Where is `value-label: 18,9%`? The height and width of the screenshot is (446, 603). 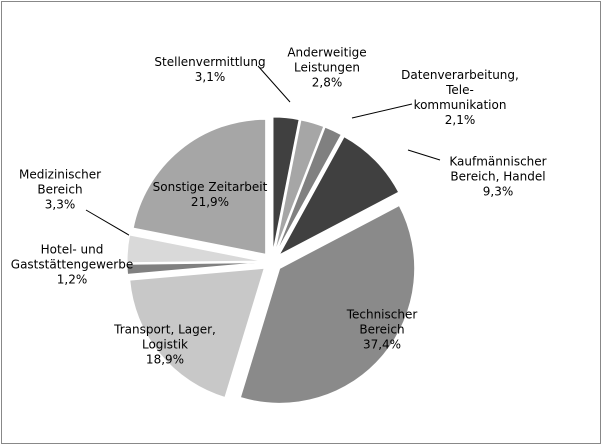
value-label: 18,9% is located at coordinates (165, 359).